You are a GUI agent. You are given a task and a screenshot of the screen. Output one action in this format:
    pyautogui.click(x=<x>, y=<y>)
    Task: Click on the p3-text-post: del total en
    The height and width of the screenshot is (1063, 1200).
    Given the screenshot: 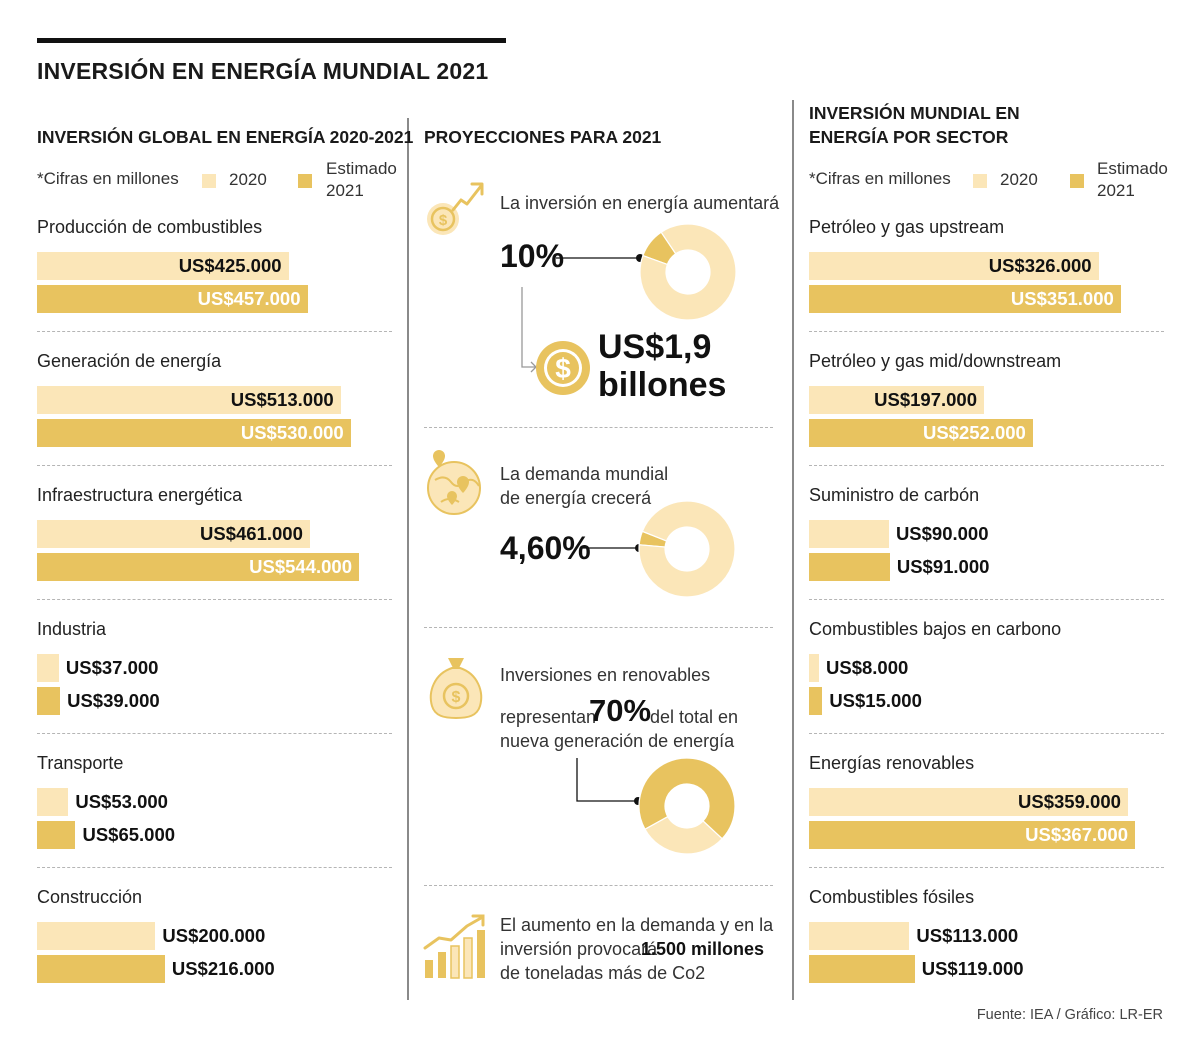 What is the action you would take?
    pyautogui.click(x=694, y=717)
    